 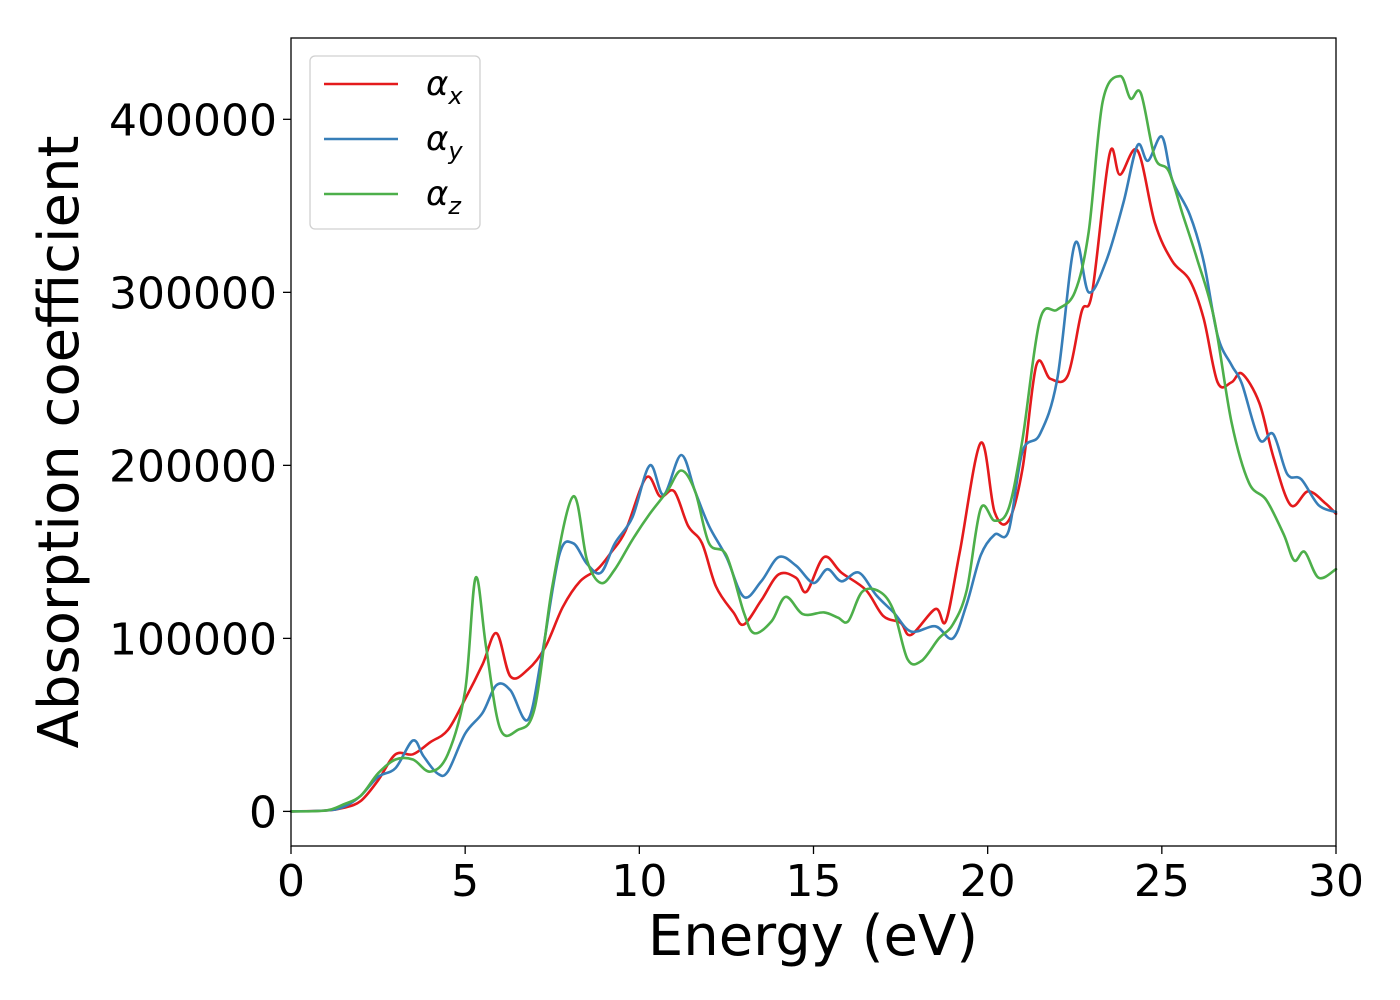 What do you see at coordinates (988, 881) in the screenshot?
I see `x-tick-label: 20` at bounding box center [988, 881].